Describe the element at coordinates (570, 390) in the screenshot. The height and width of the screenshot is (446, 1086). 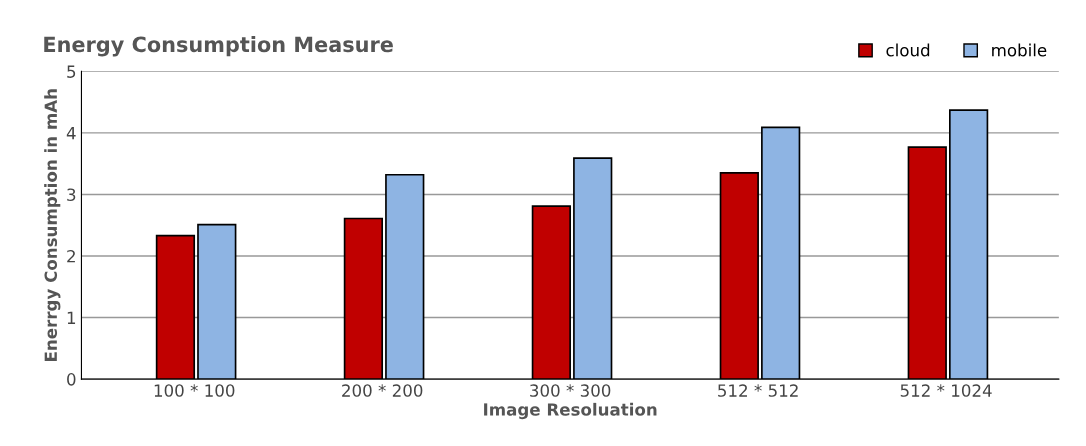
I see `x-tick-label: 300 * 300` at that location.